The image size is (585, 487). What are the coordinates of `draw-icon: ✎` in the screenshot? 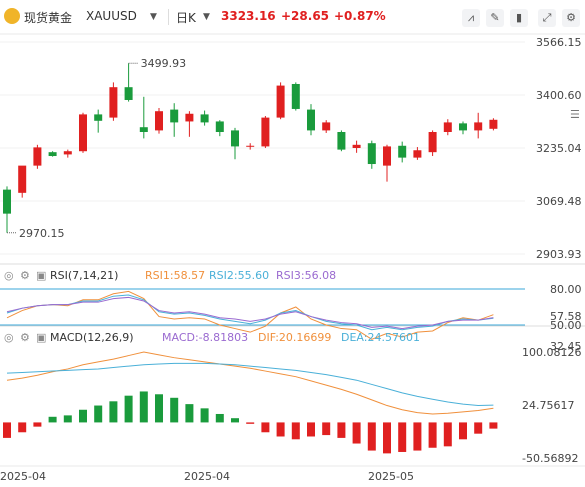 It's located at (495, 18).